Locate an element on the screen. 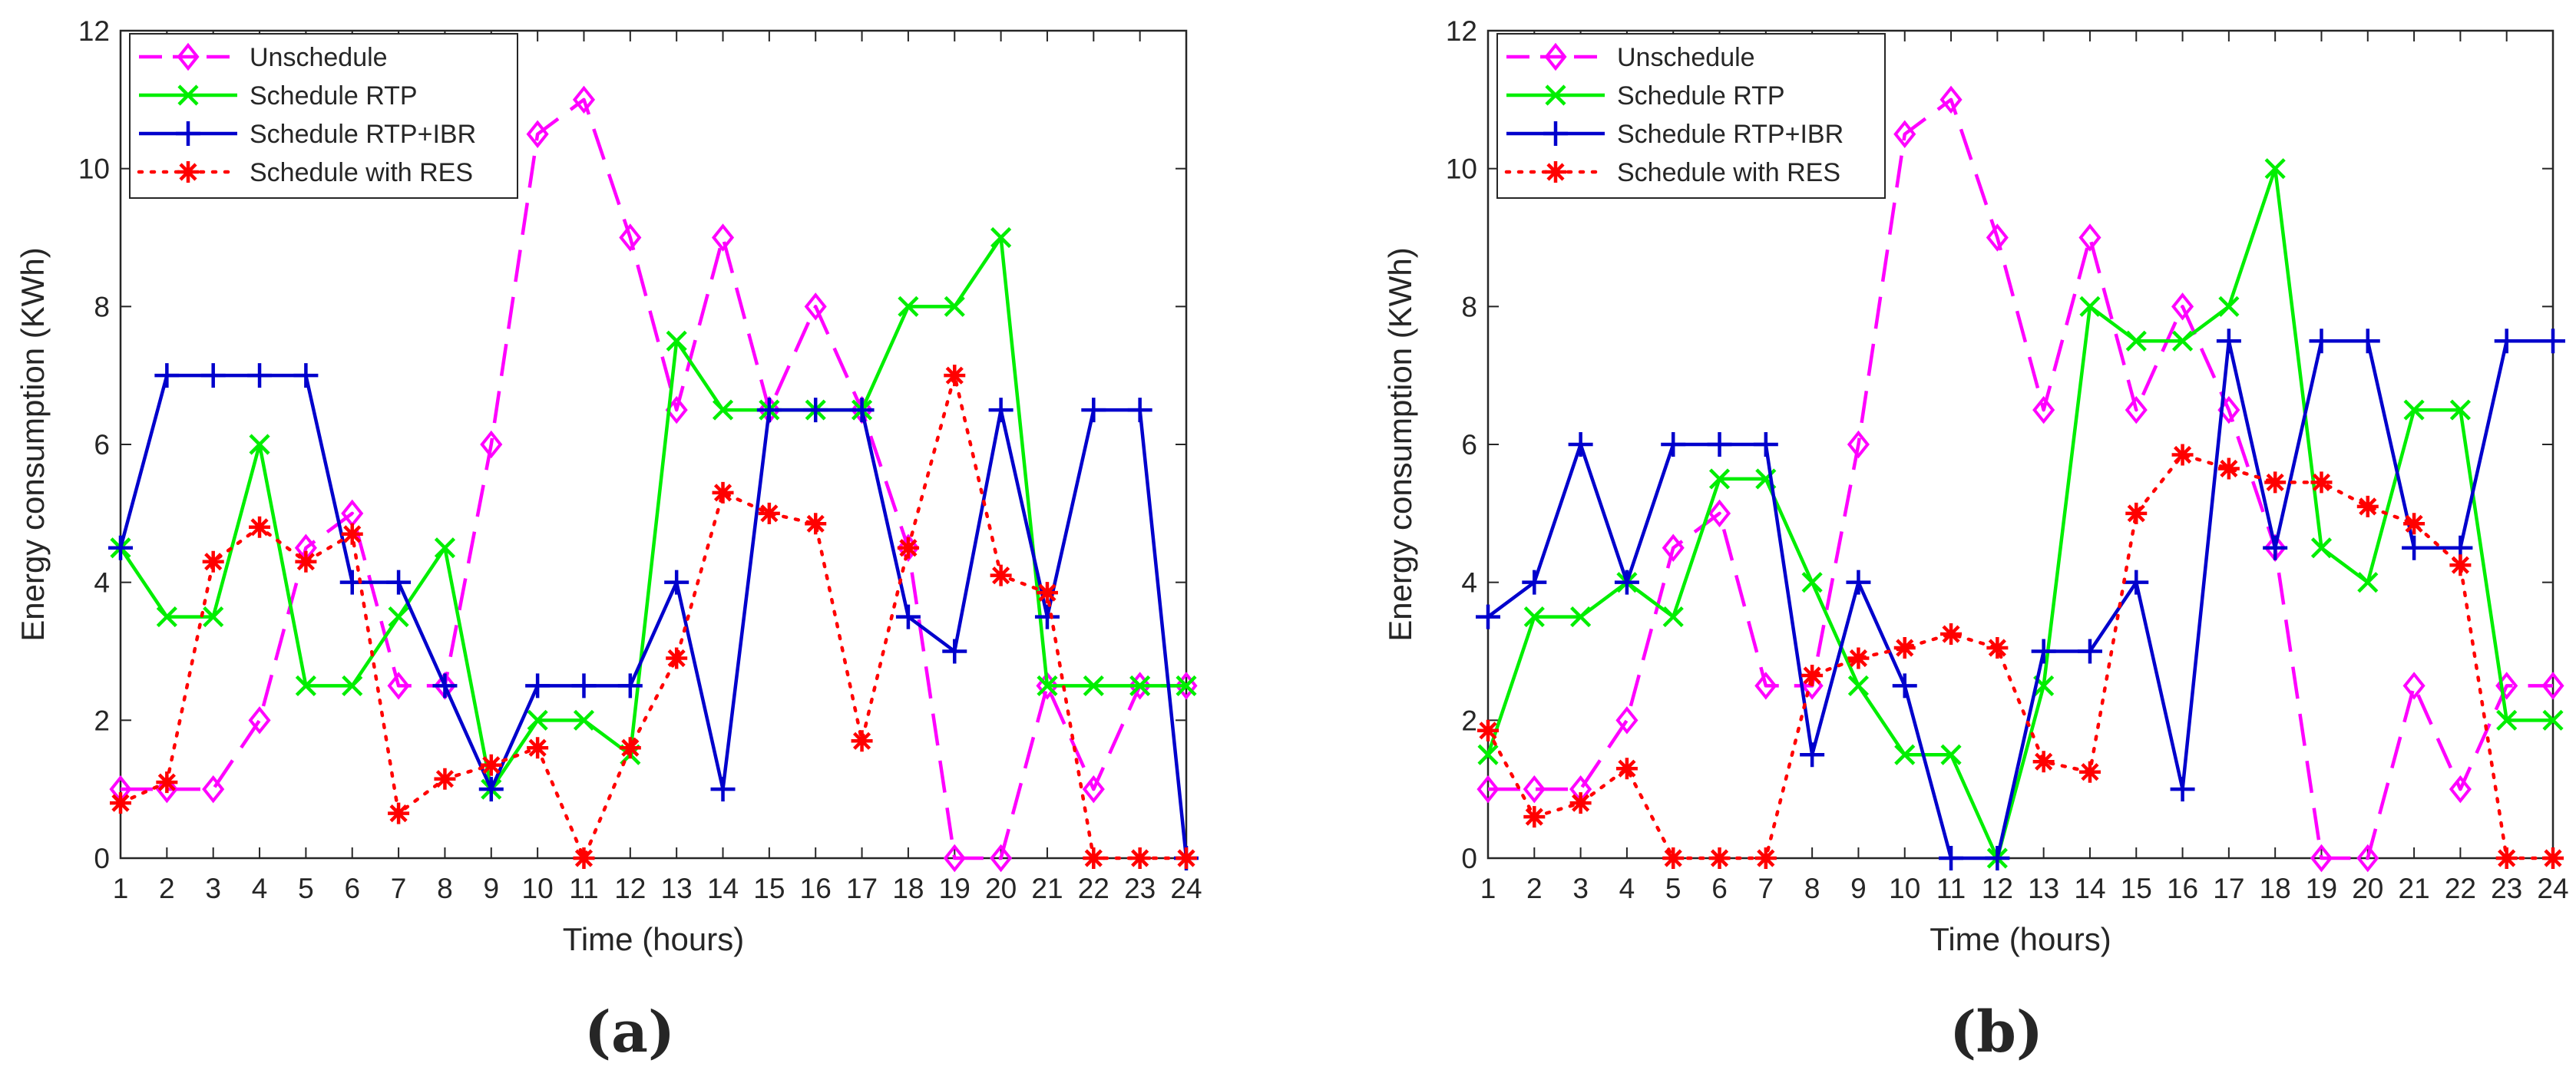 The width and height of the screenshot is (2576, 1080). panel-label: (b) is located at coordinates (1996, 1032).